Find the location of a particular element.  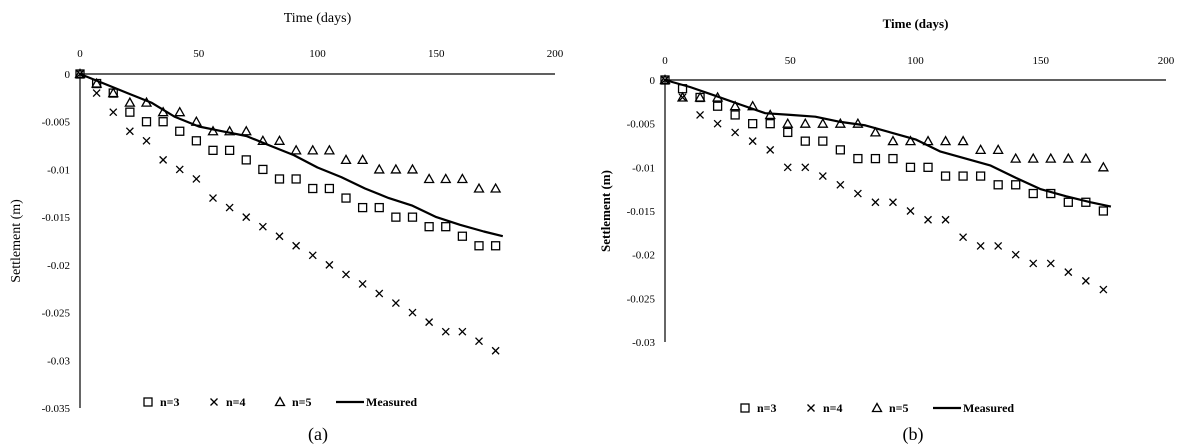

x-tick-label: 200 is located at coordinates (555, 54).